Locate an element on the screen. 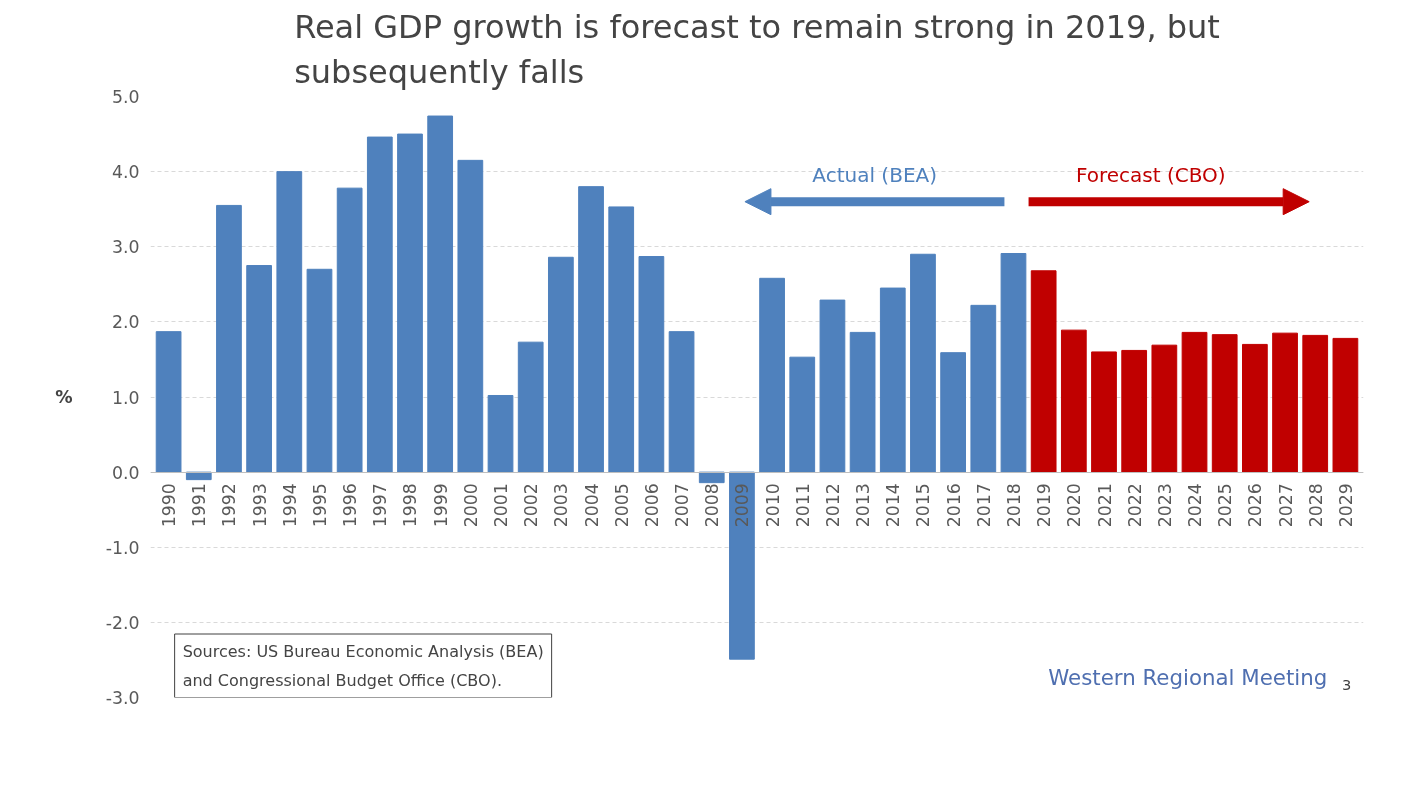 The height and width of the screenshot is (797, 1423). x-tick-label: 2016 is located at coordinates (953, 505).